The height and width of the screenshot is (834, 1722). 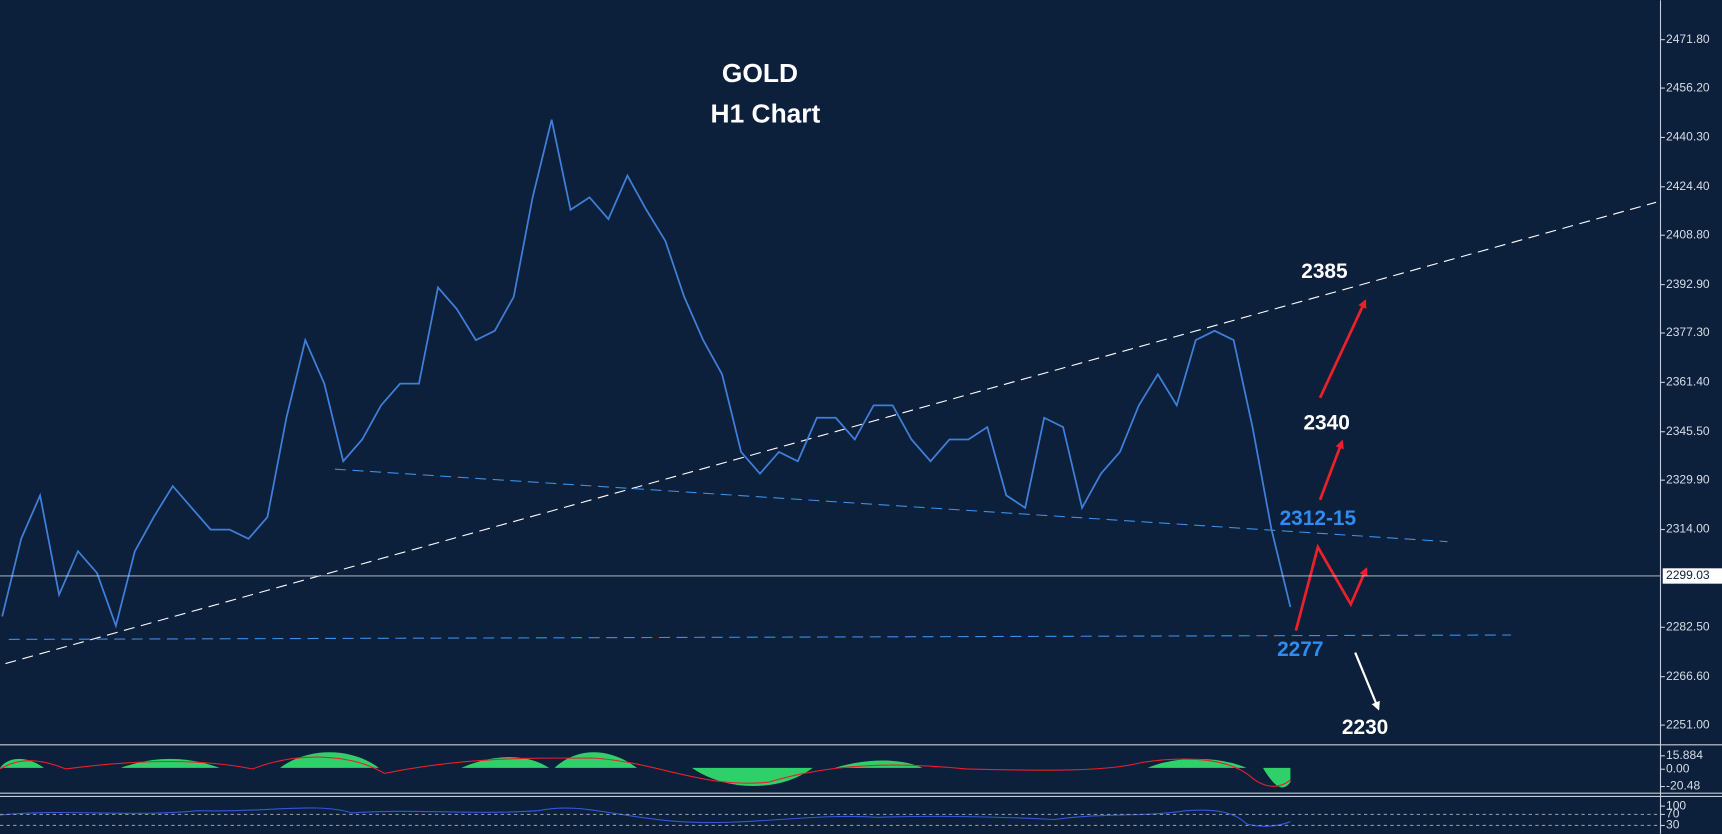 I want to click on current-price-box, so click(x=1692, y=576).